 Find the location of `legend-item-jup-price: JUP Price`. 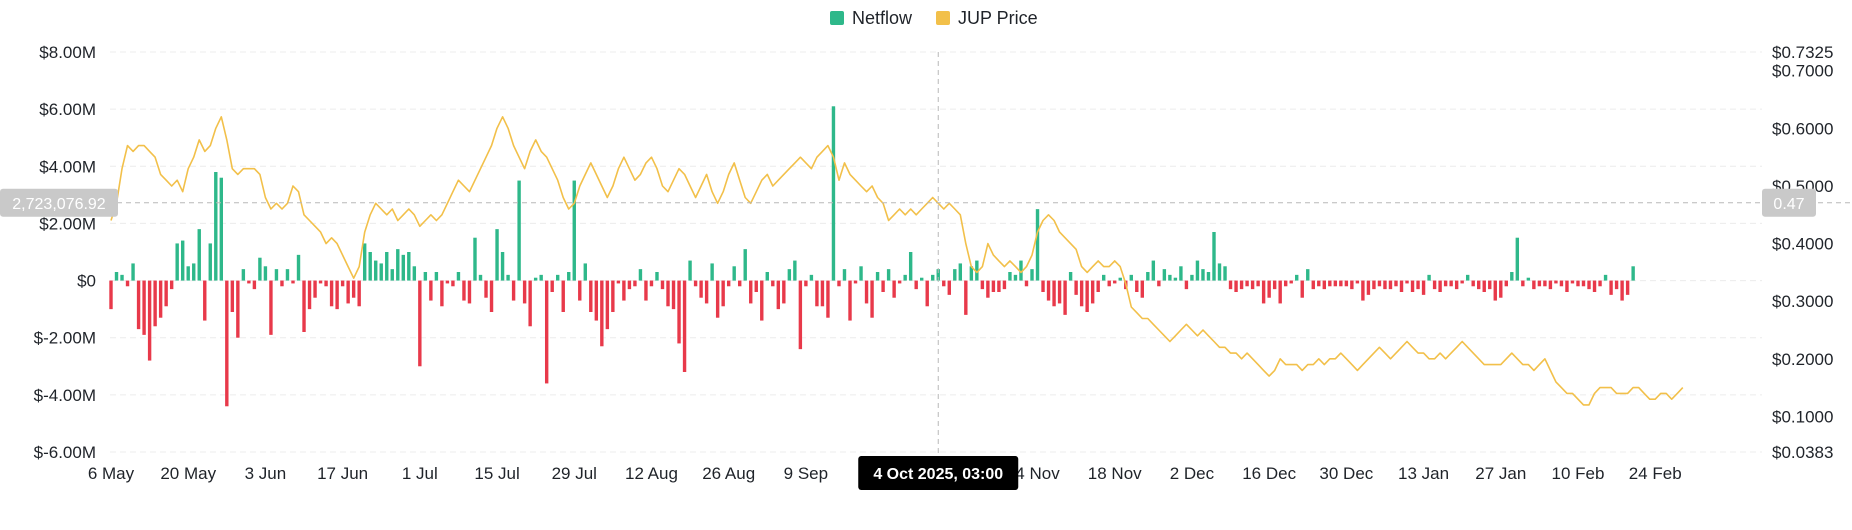

legend-item-jup-price: JUP Price is located at coordinates (987, 18).